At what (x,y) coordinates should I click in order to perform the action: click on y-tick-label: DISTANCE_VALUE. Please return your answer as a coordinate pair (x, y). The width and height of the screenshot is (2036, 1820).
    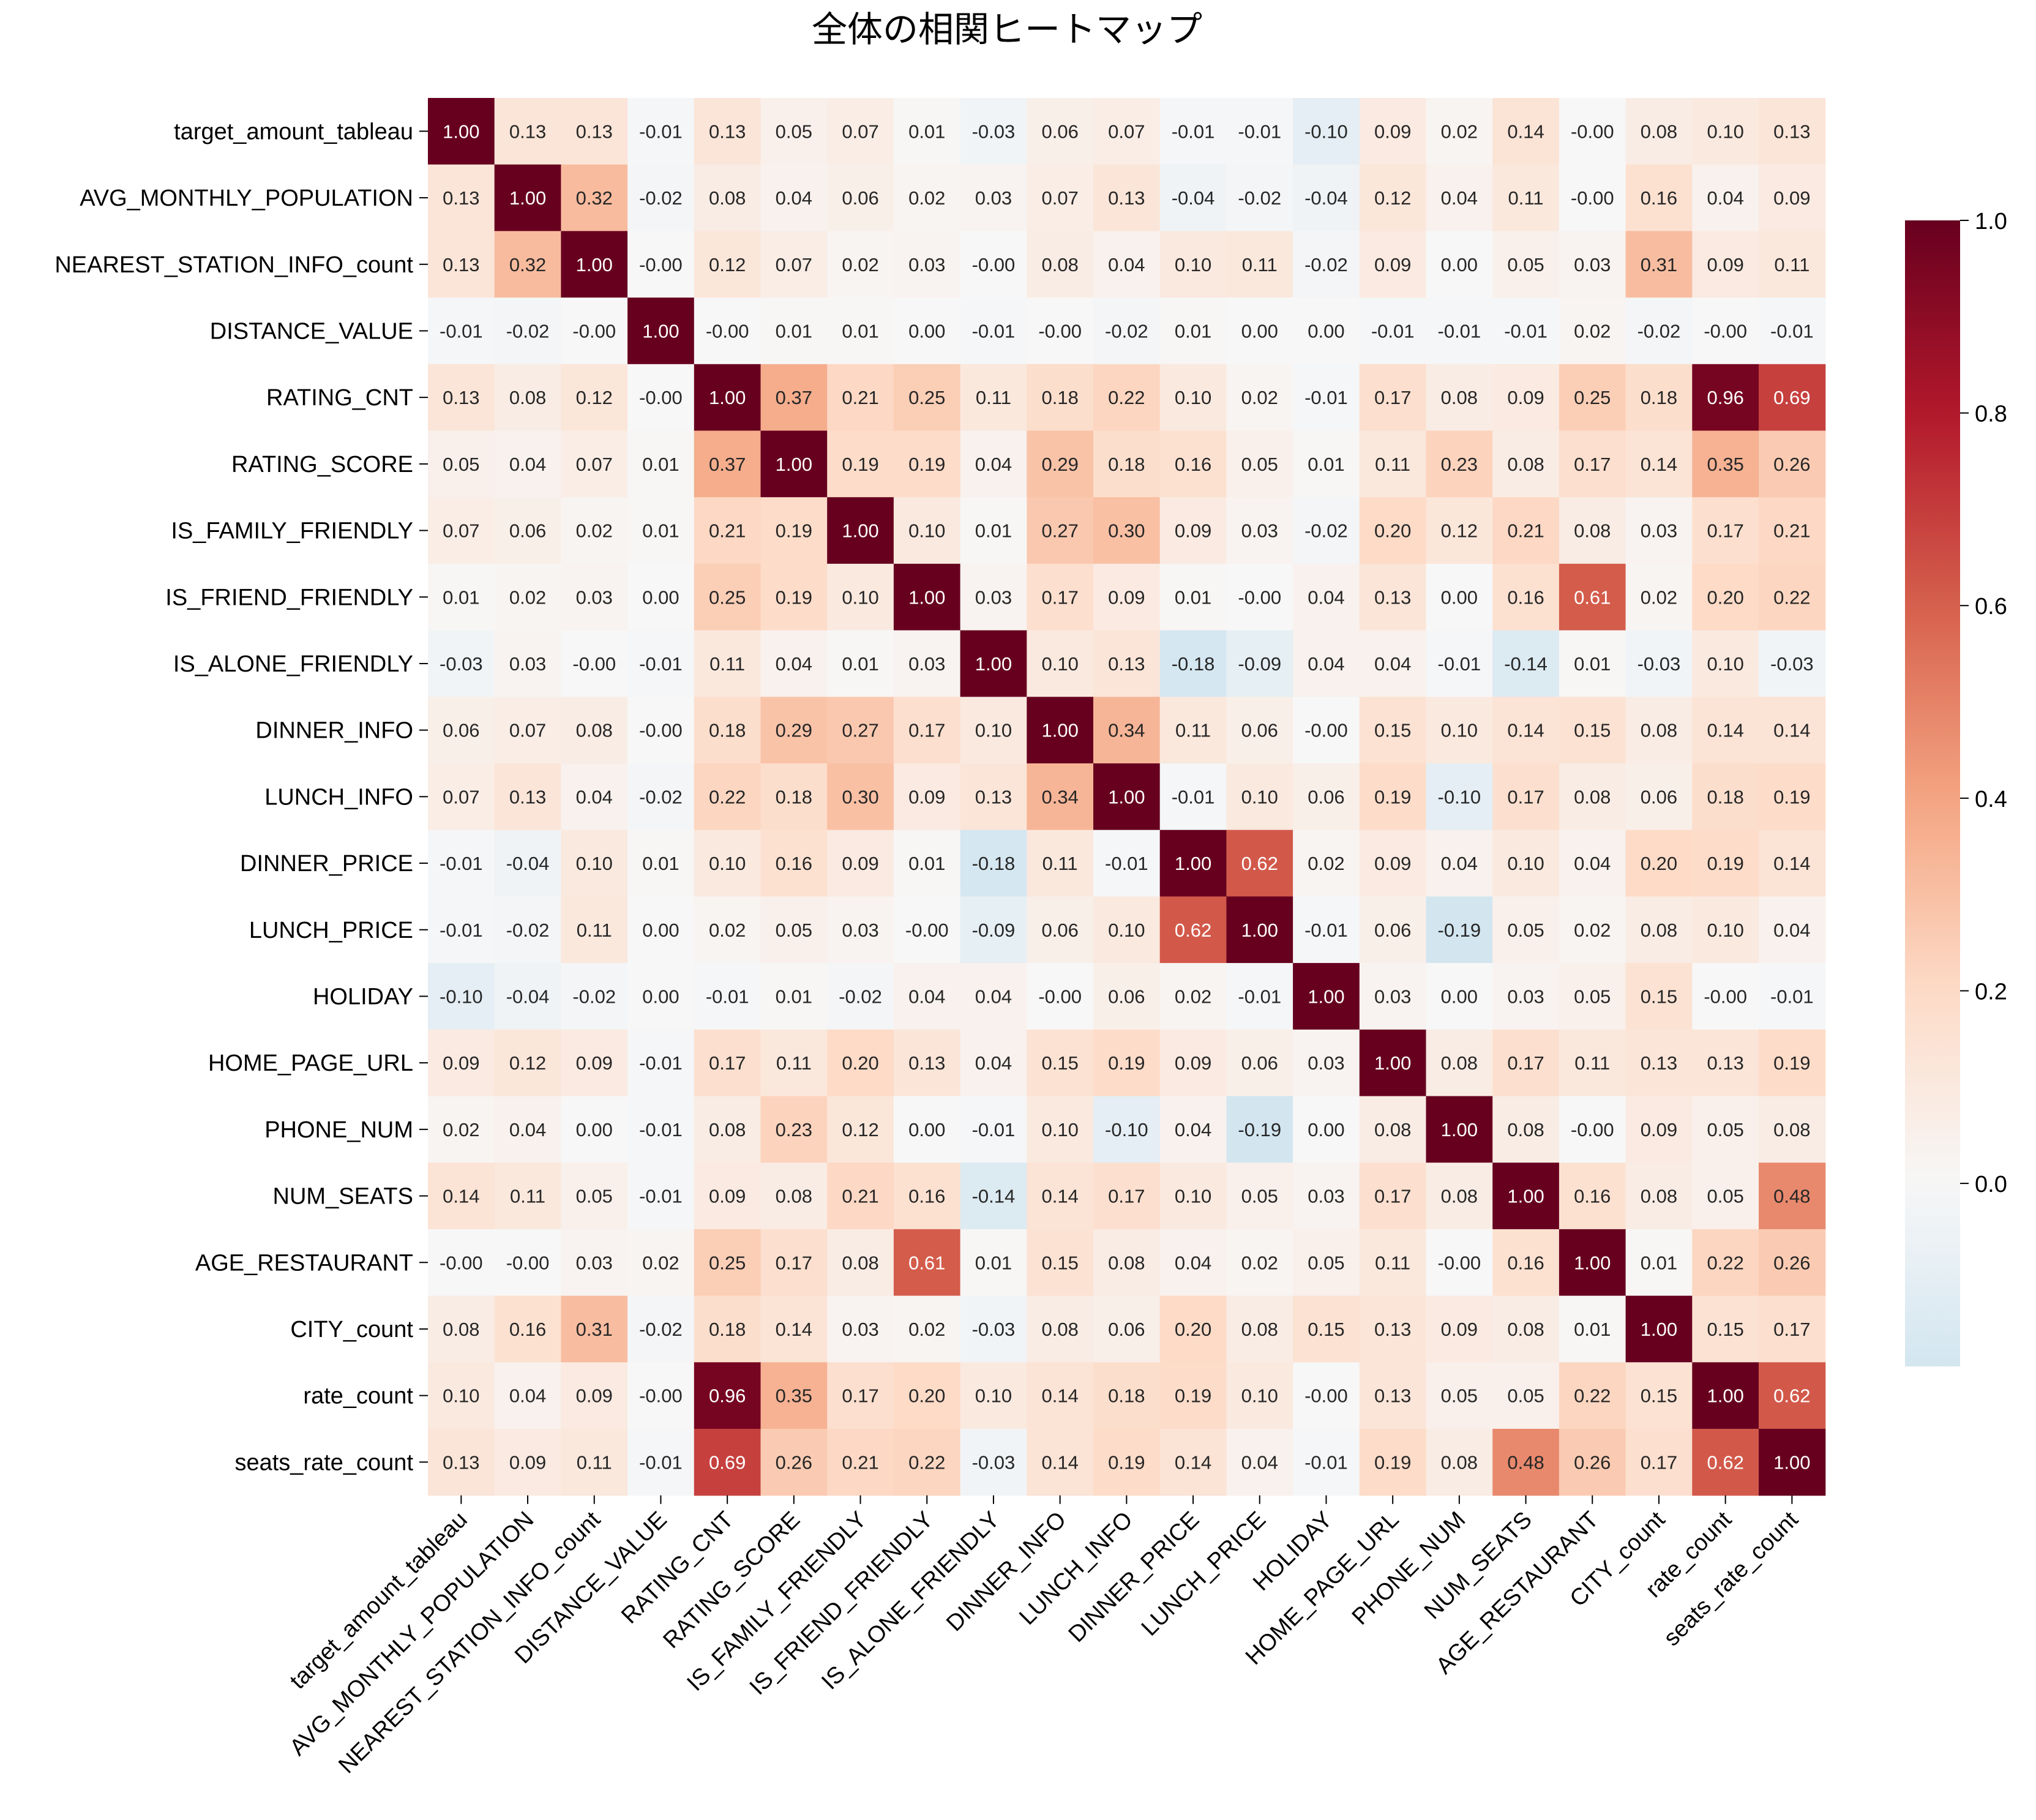
    Looking at the image, I should click on (311, 331).